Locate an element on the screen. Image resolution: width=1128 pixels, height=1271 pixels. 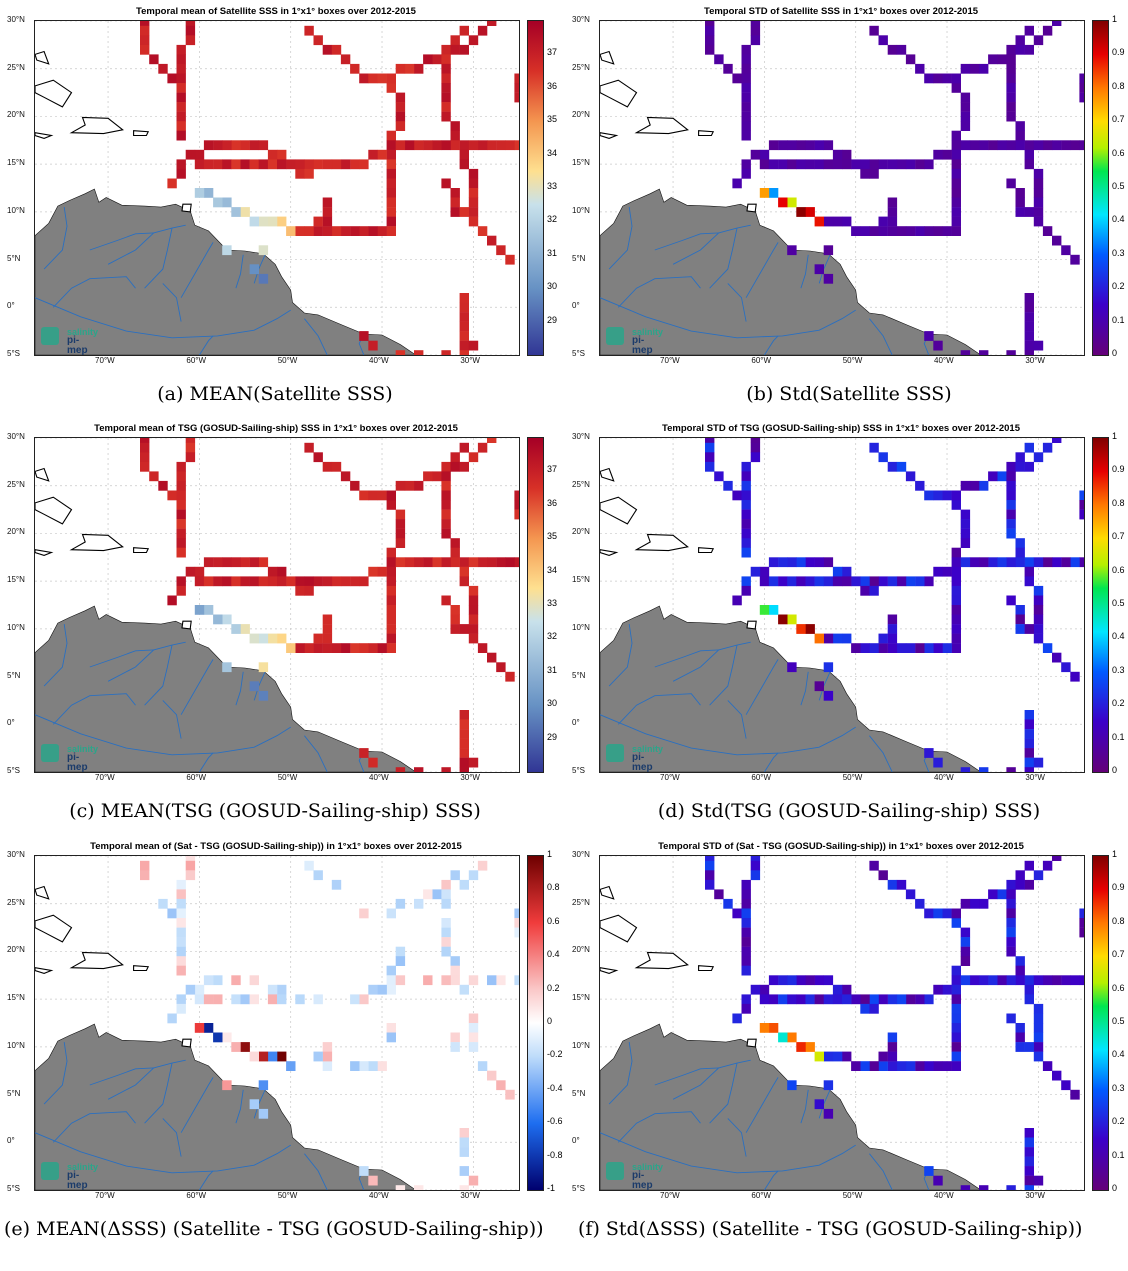
longitude-tick-label: 70°W is located at coordinates (670, 360).